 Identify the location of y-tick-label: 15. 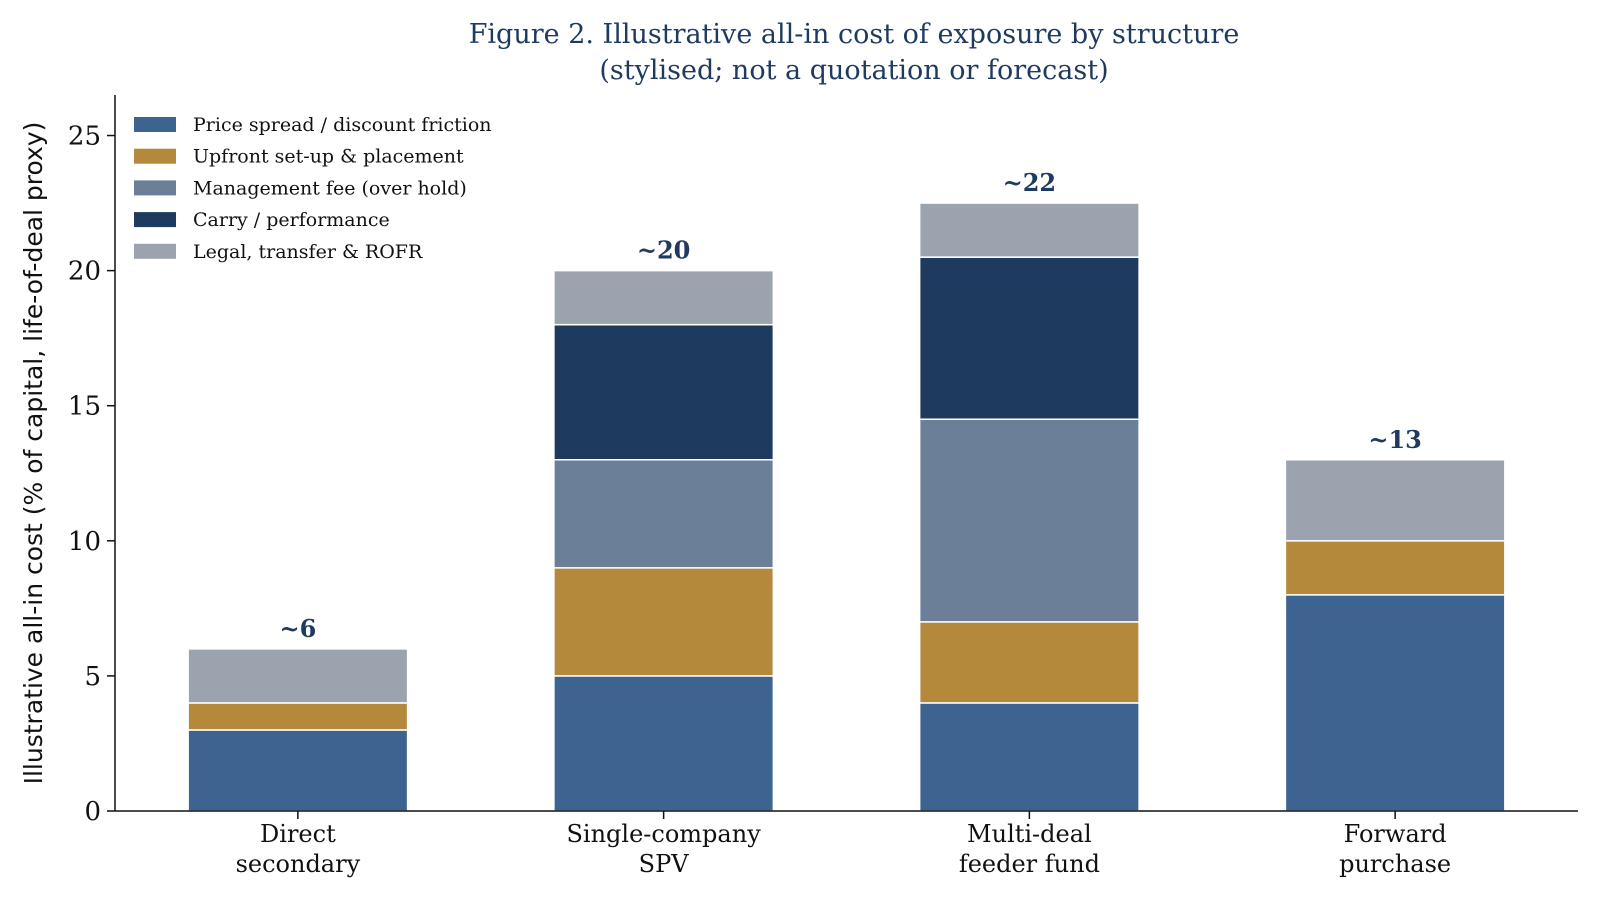
(84, 407).